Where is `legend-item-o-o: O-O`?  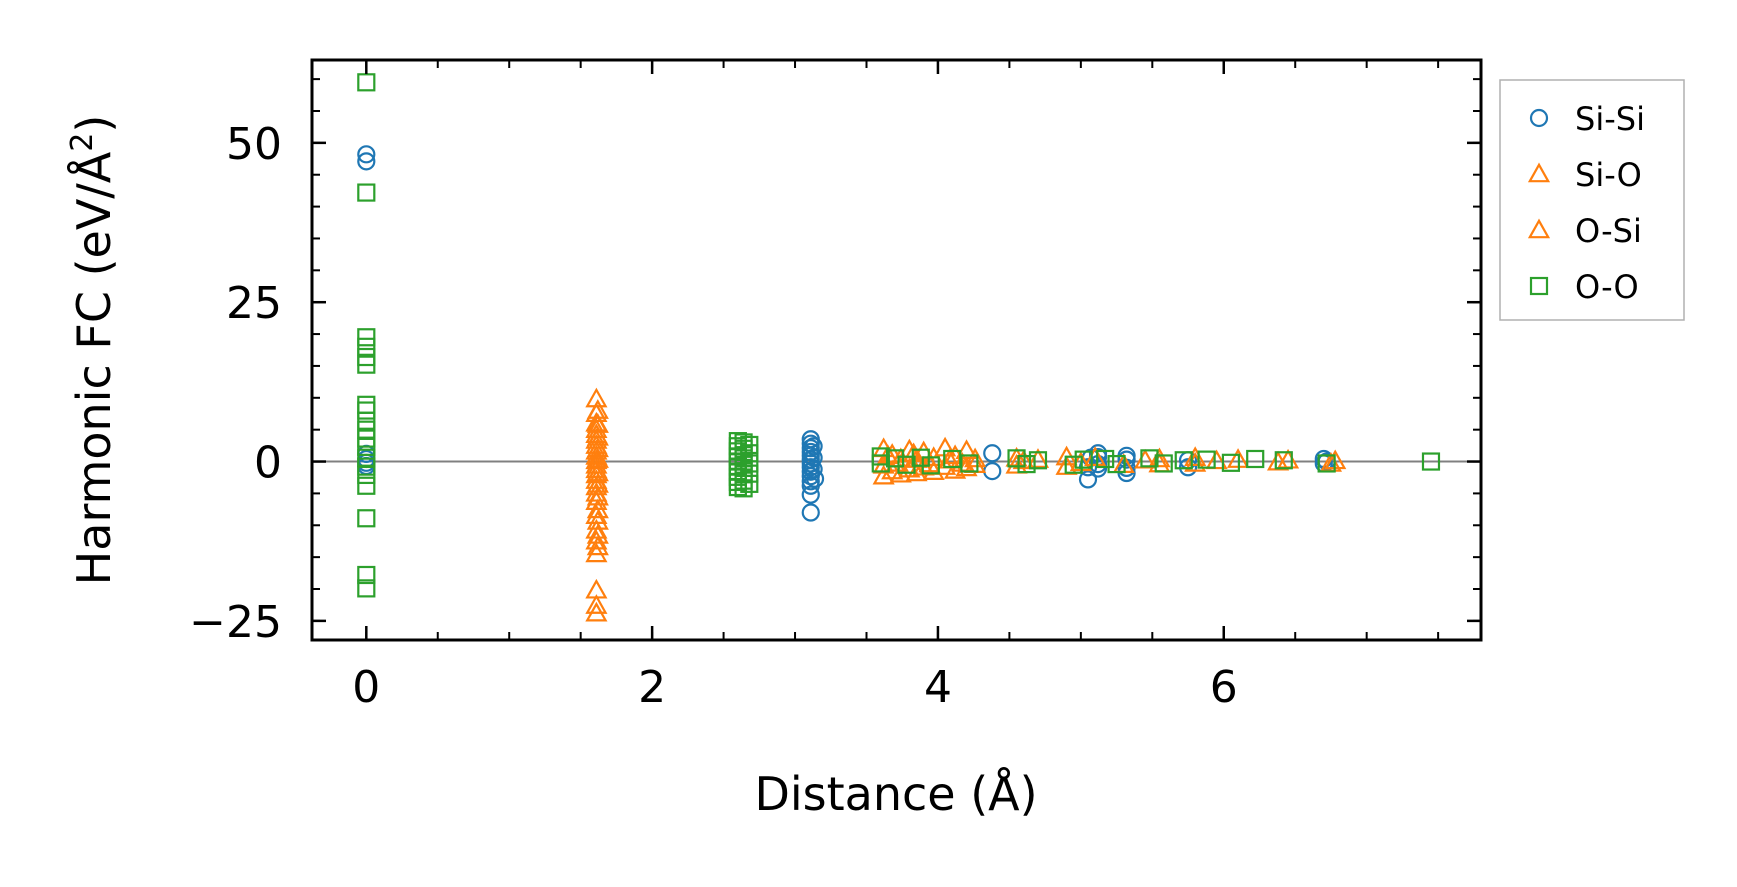
legend-item-o-o: O-O is located at coordinates (1584, 287).